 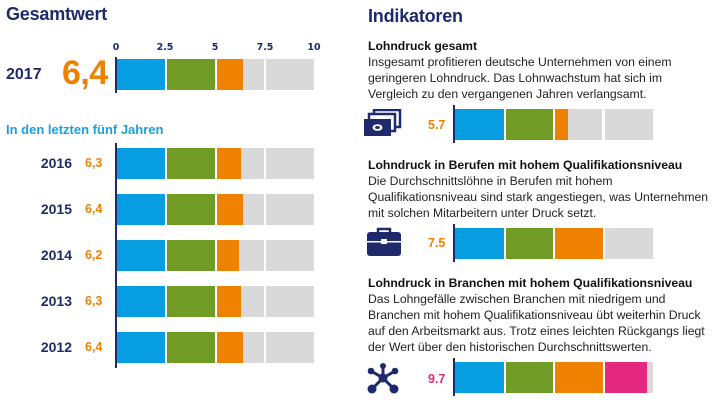 I want to click on history-axis-line, so click(x=116, y=255).